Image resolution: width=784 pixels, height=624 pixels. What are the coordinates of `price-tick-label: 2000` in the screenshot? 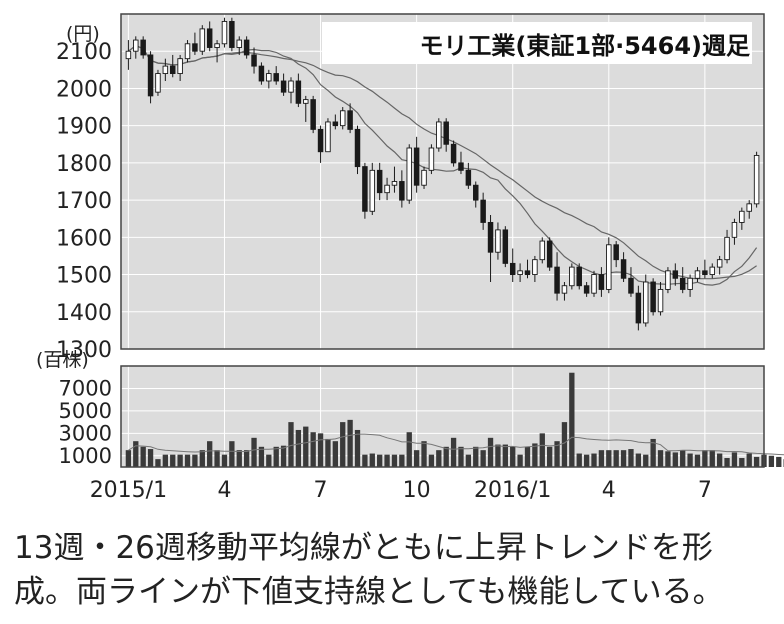 It's located at (84, 89).